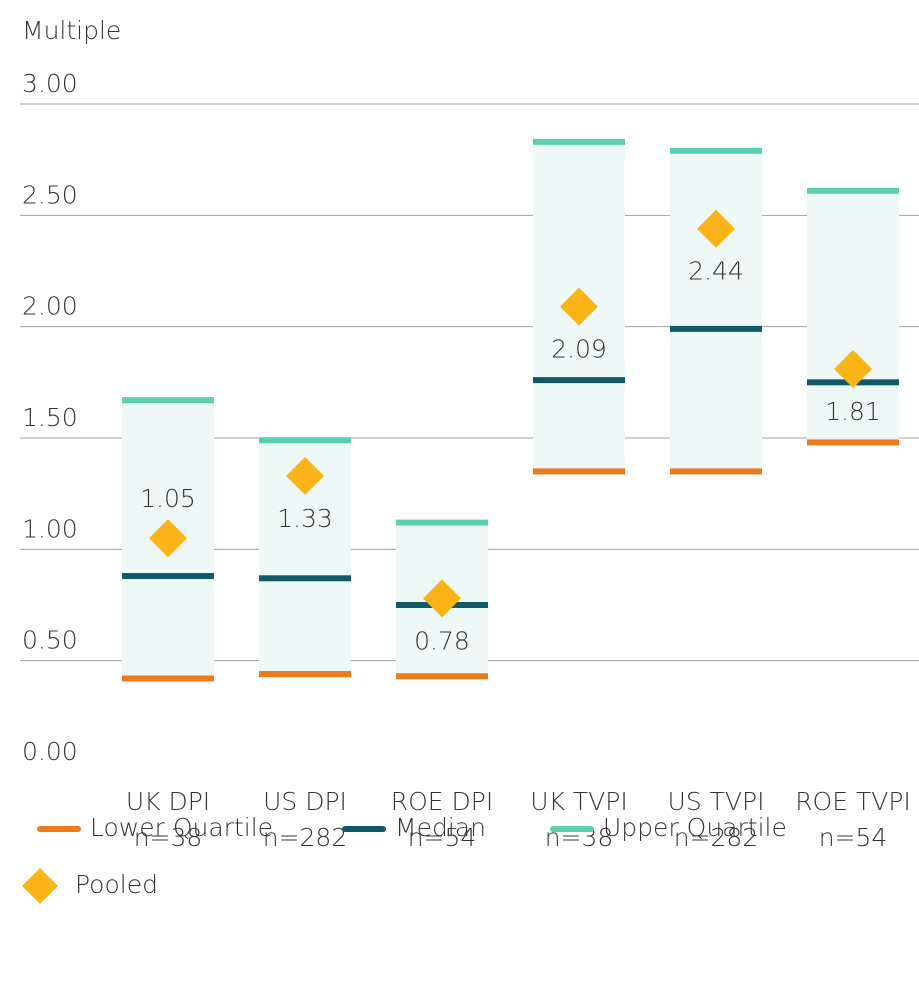 The image size is (919, 988). What do you see at coordinates (40, 886) in the screenshot?
I see `legend-swatch` at bounding box center [40, 886].